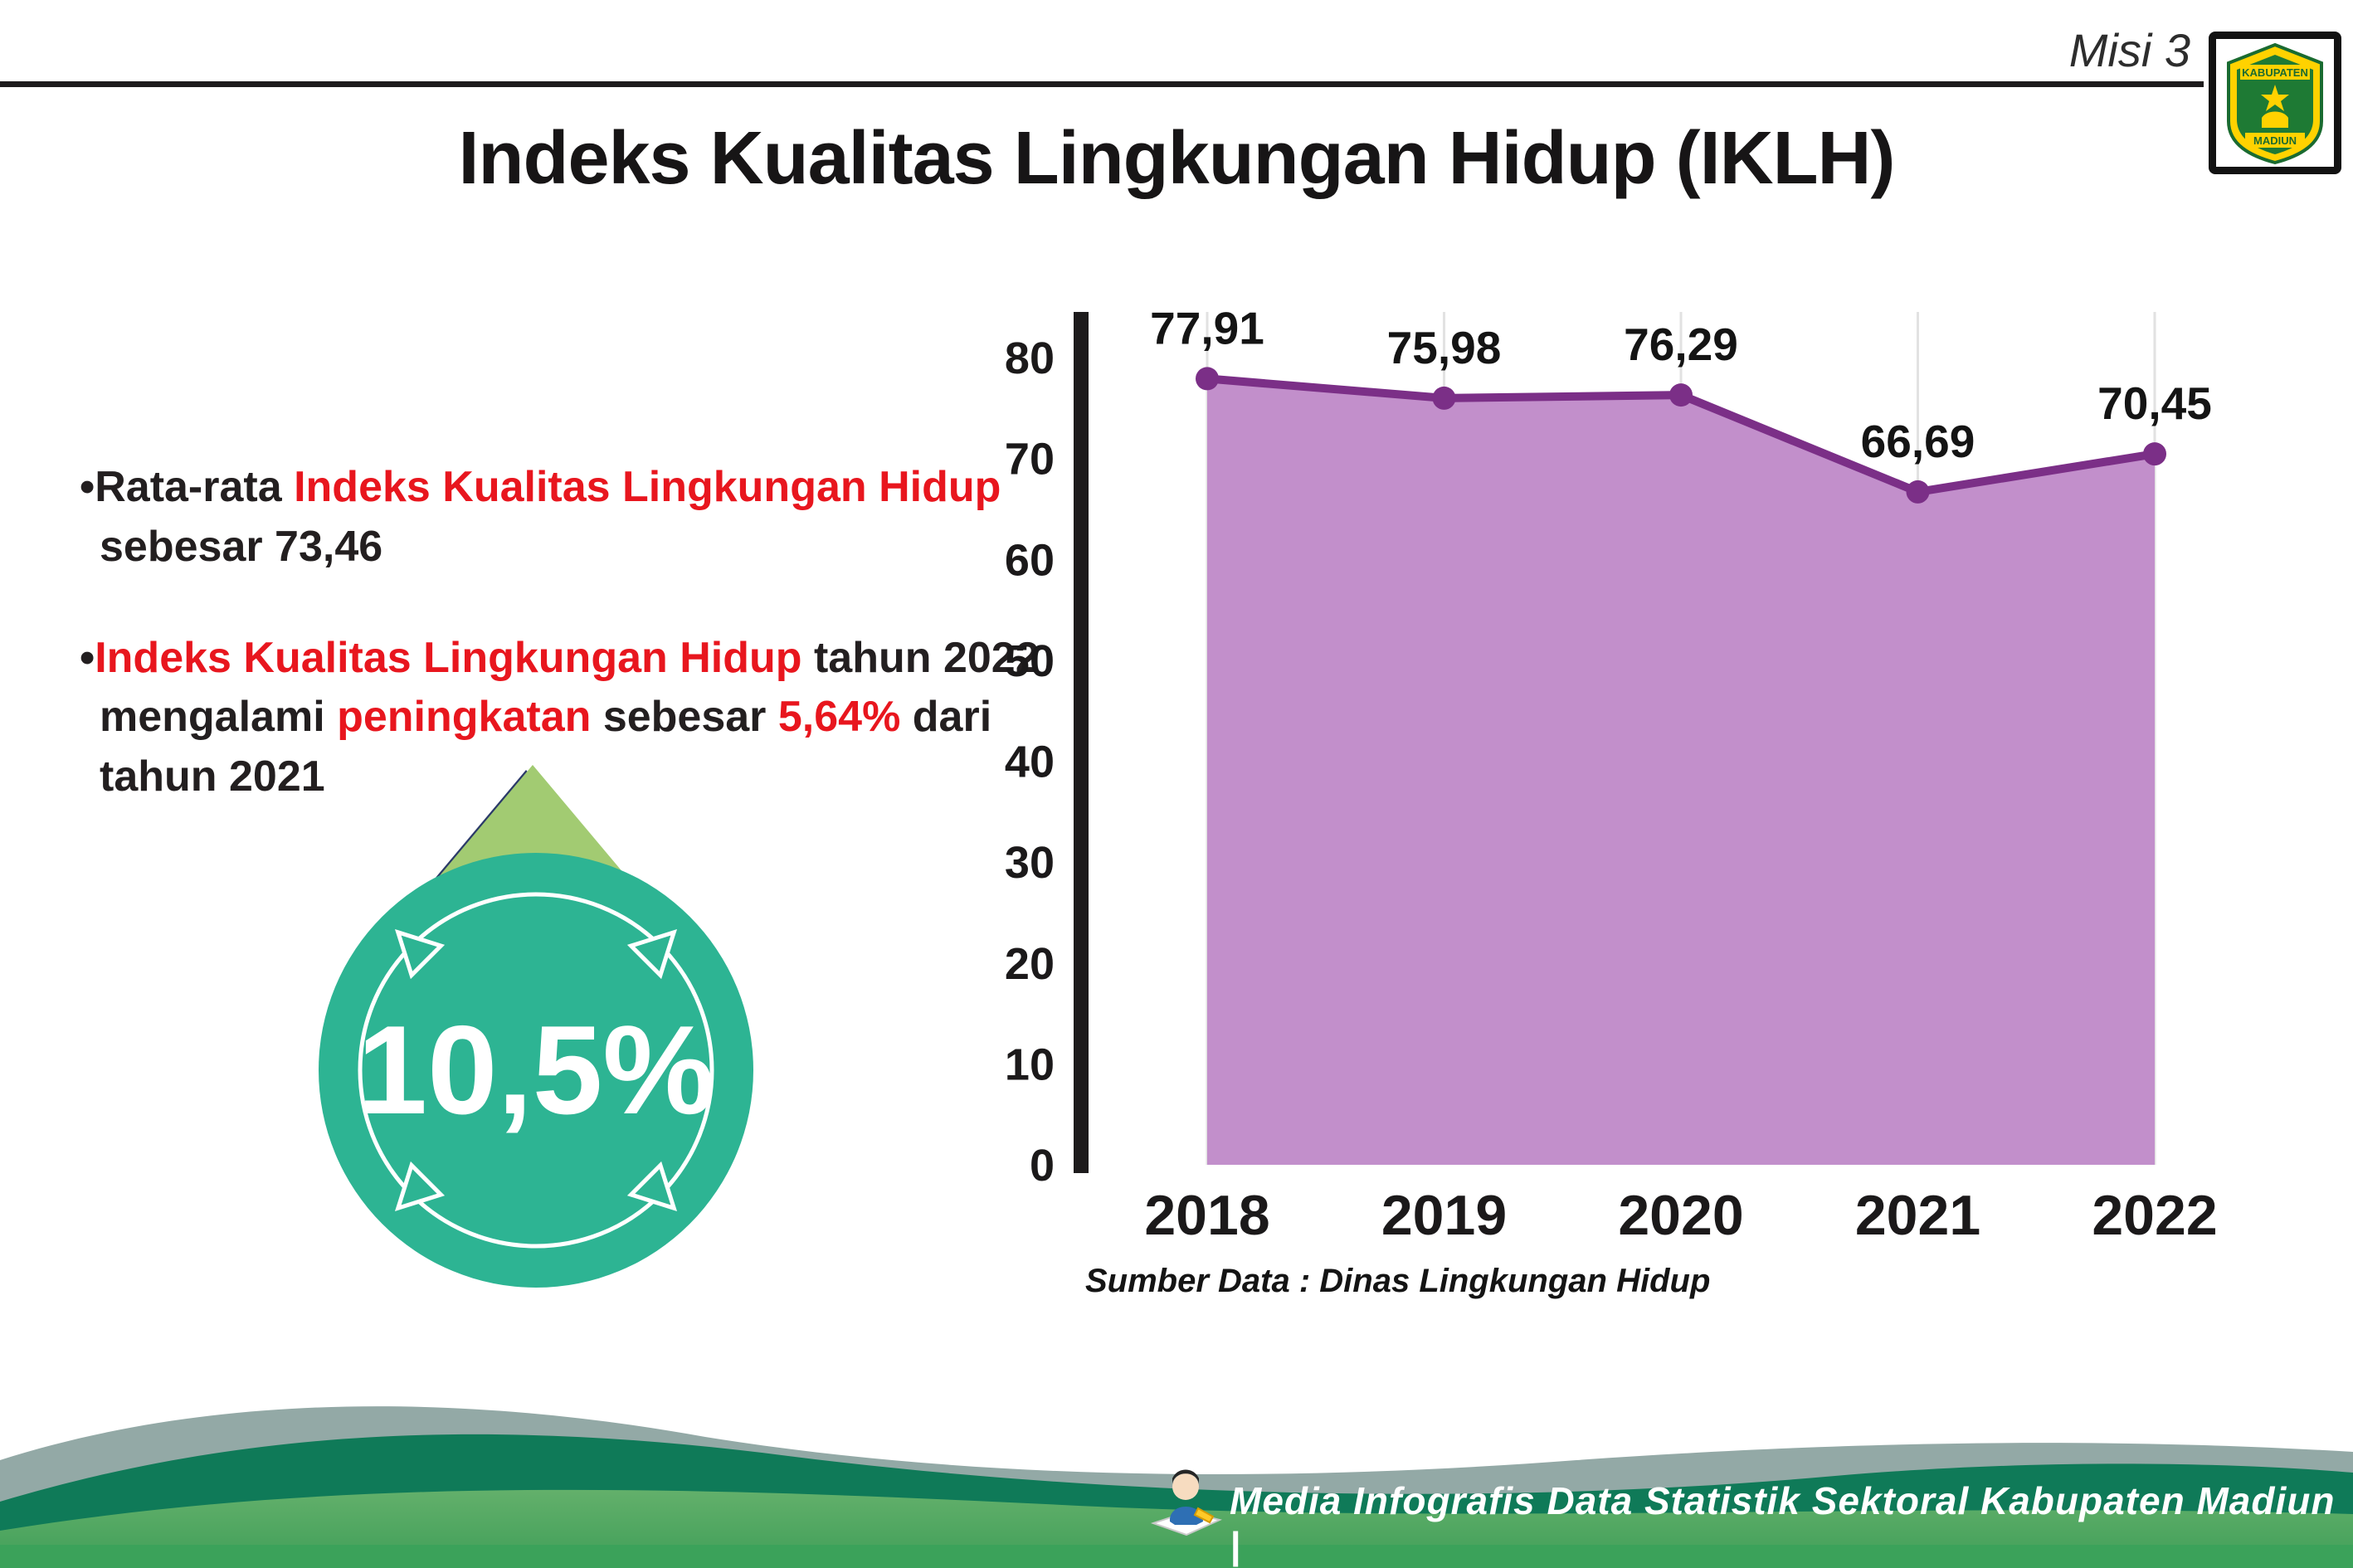 This screenshot has width=2353, height=1568. I want to click on logo-bottom-text: MADIUN, so click(2275, 140).